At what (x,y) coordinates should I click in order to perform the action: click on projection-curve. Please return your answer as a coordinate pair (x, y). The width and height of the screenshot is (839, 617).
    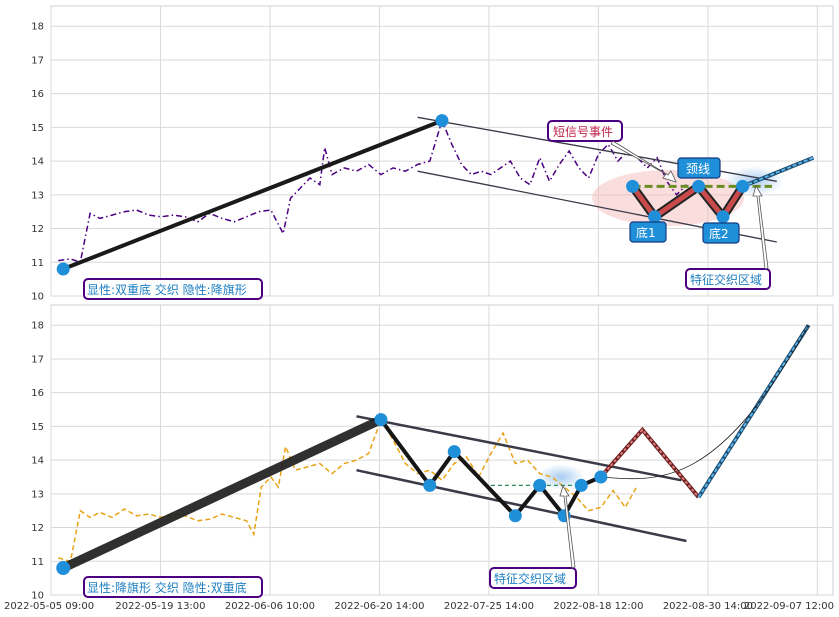
    Looking at the image, I should click on (704, 402).